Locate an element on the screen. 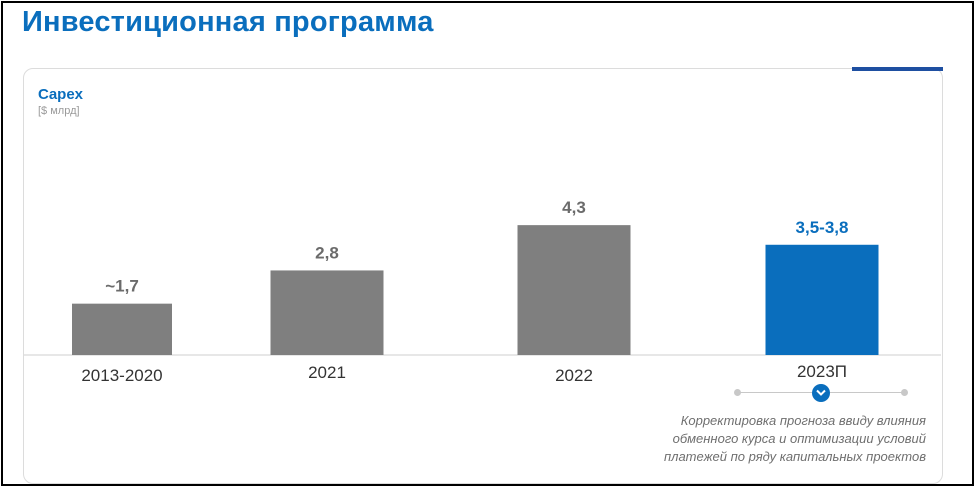 This screenshot has width=978, height=490. bar-2023П is located at coordinates (822, 299).